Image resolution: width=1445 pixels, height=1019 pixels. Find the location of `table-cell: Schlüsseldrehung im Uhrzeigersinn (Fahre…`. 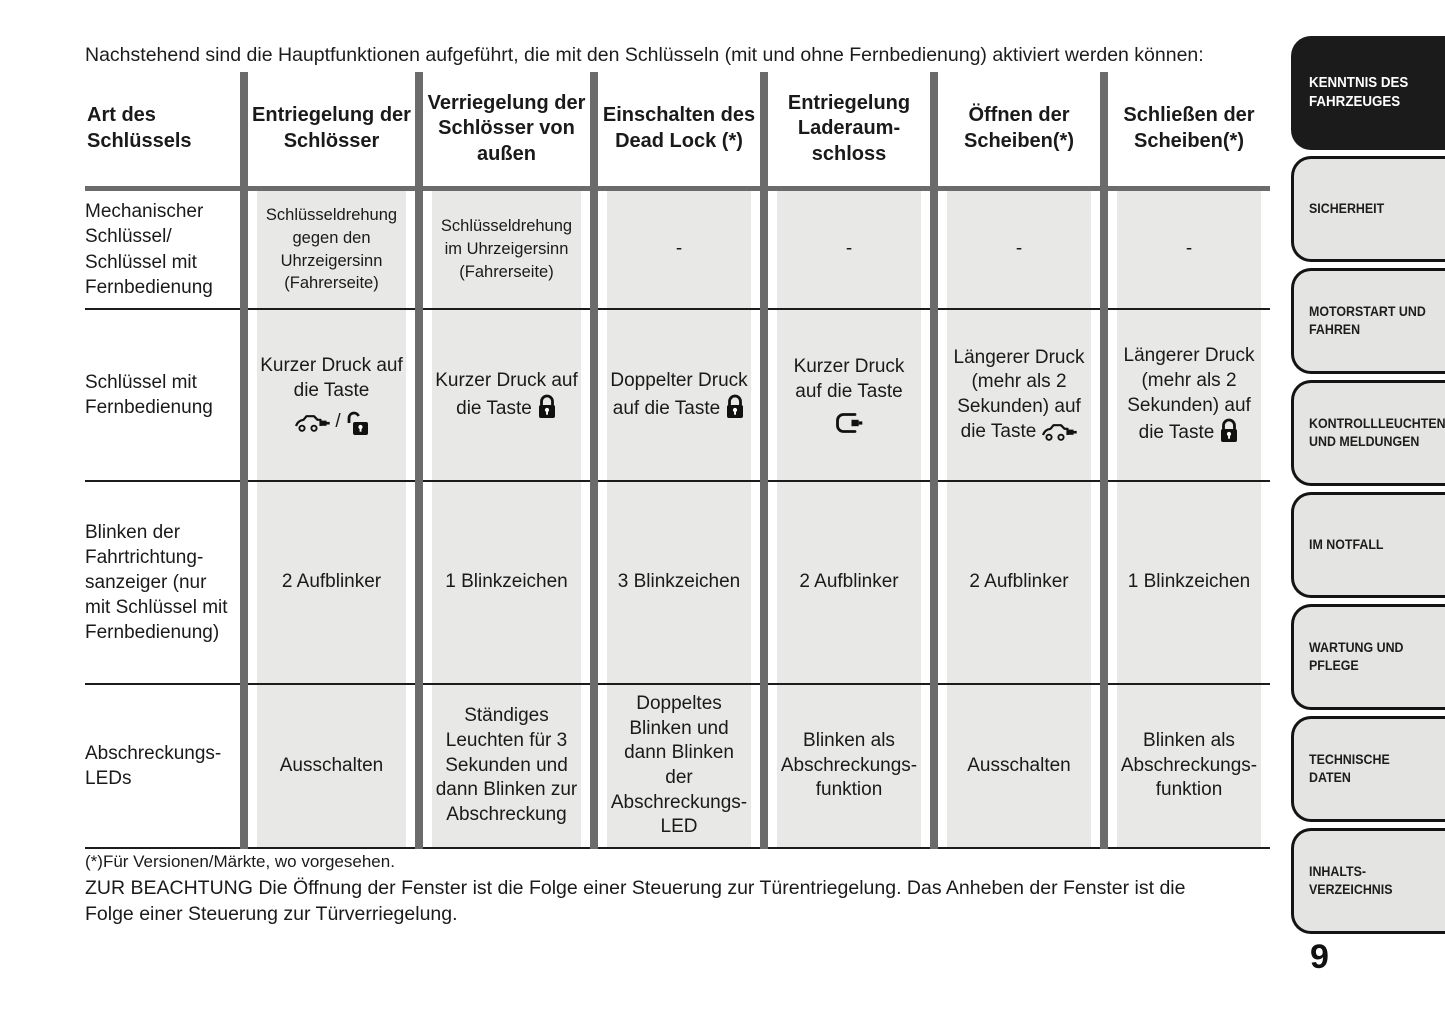

table-cell: Schlüsseldrehung im Uhrzeigersinn (Fahre… is located at coordinates (506, 249).